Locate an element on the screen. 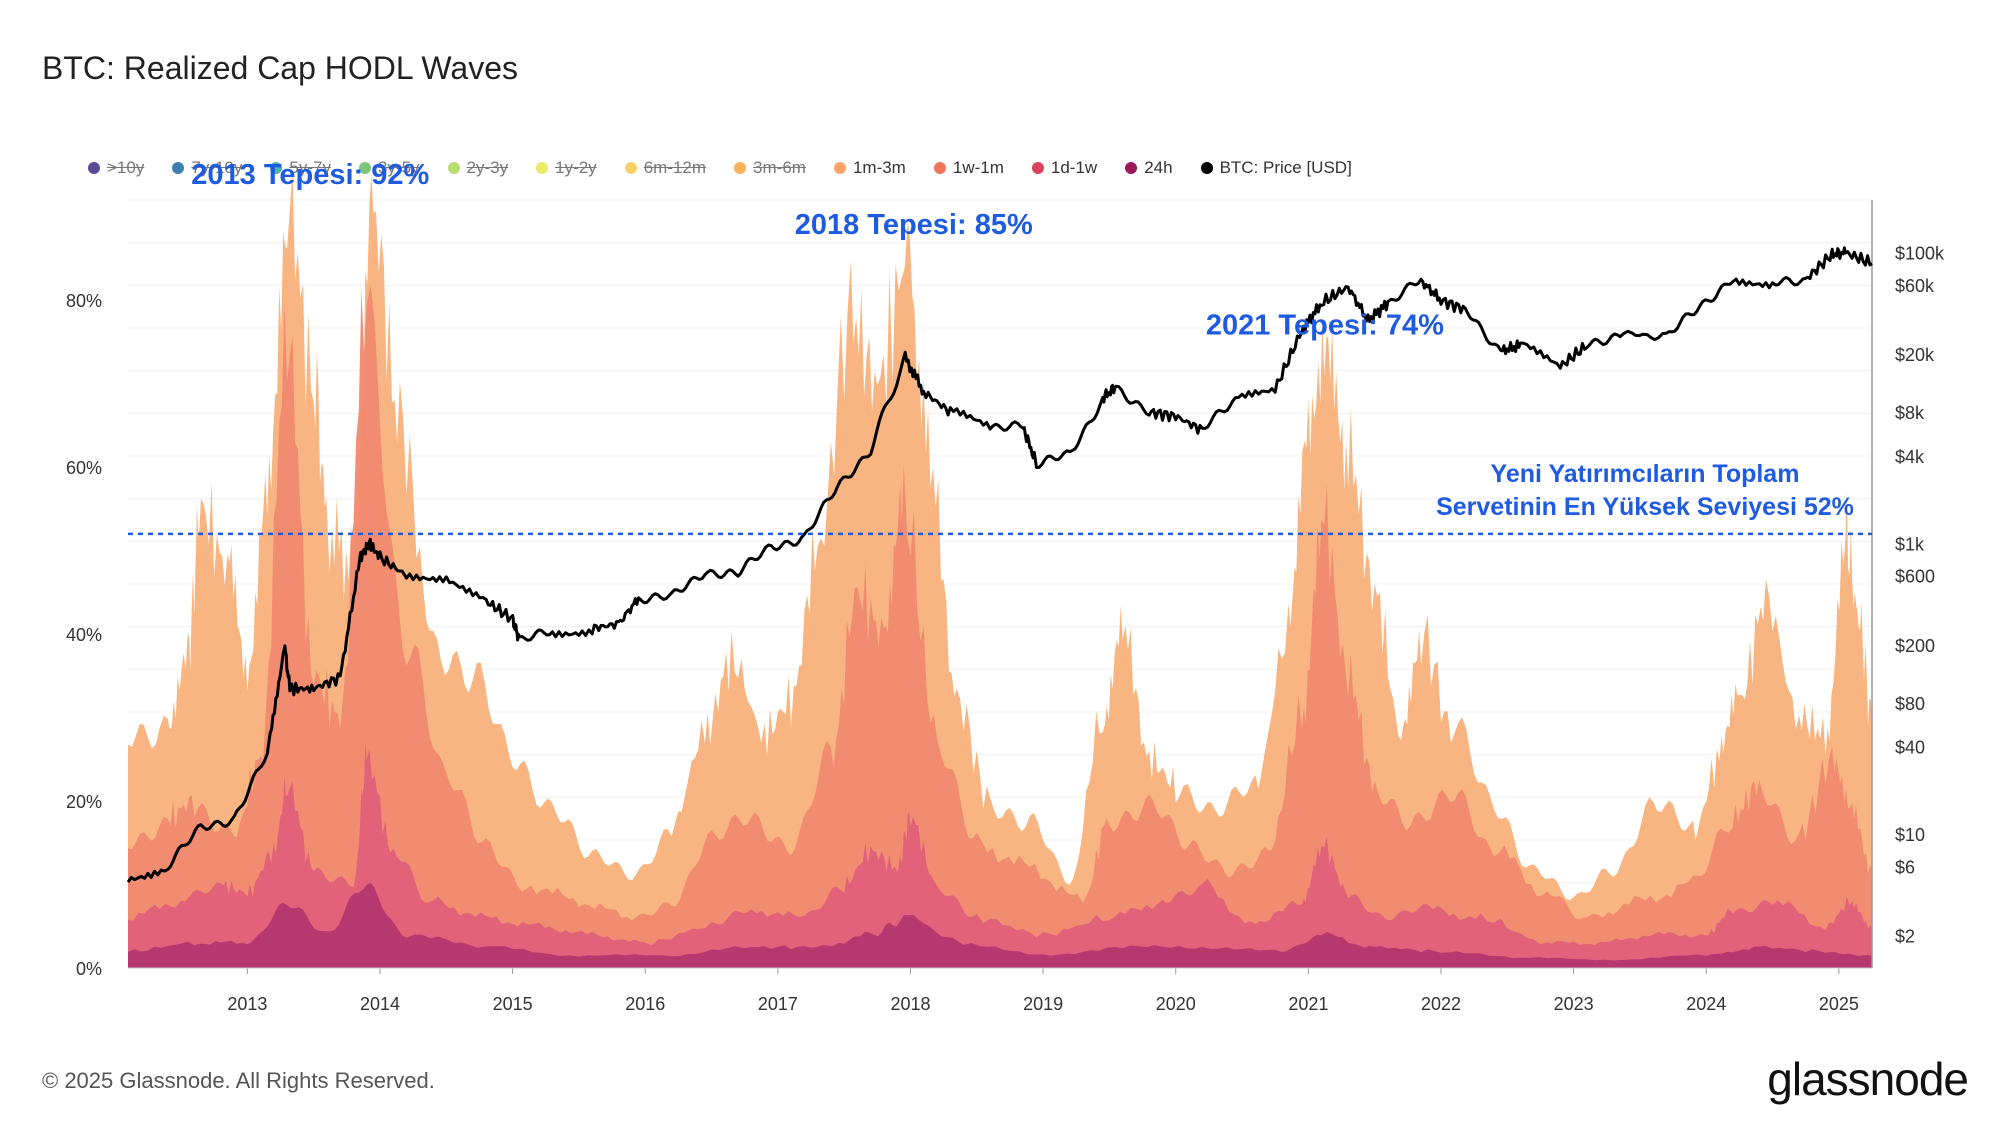  x-tick-label: 2019 is located at coordinates (1043, 1004).